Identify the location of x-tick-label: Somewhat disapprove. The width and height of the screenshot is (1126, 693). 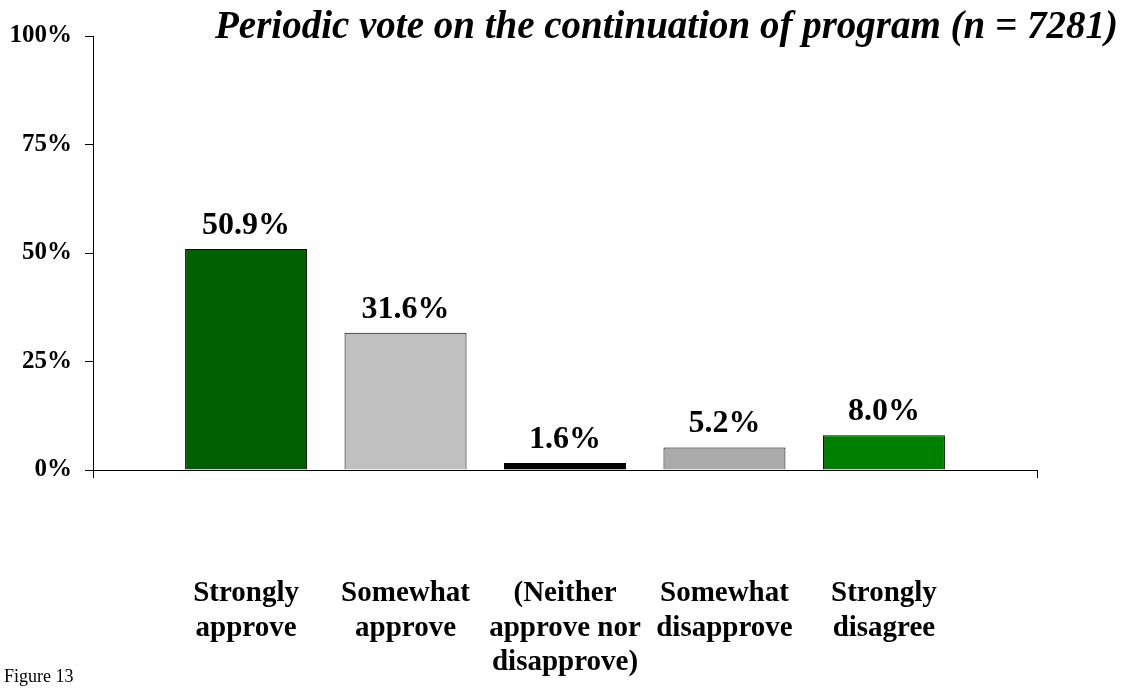
(724, 608).